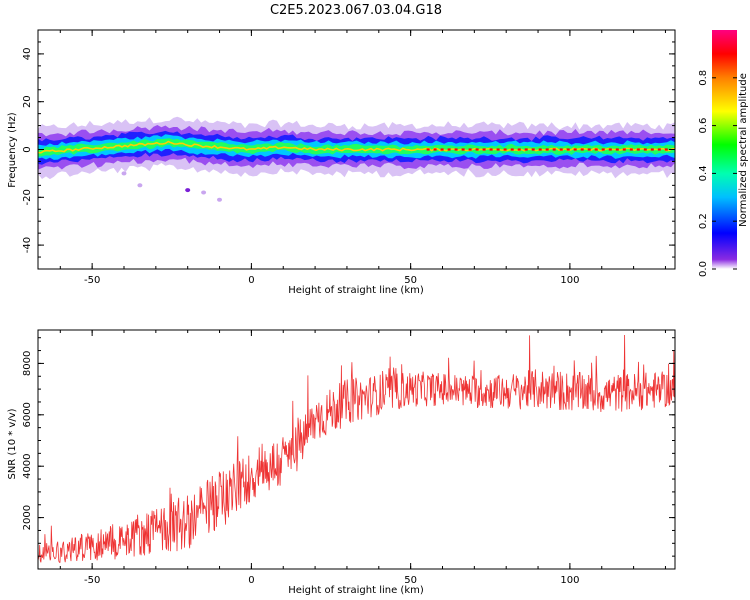 Image resolution: width=750 pixels, height=600 pixels. What do you see at coordinates (569, 580) in the screenshot?
I see `snr-xtick-label: 100` at bounding box center [569, 580].